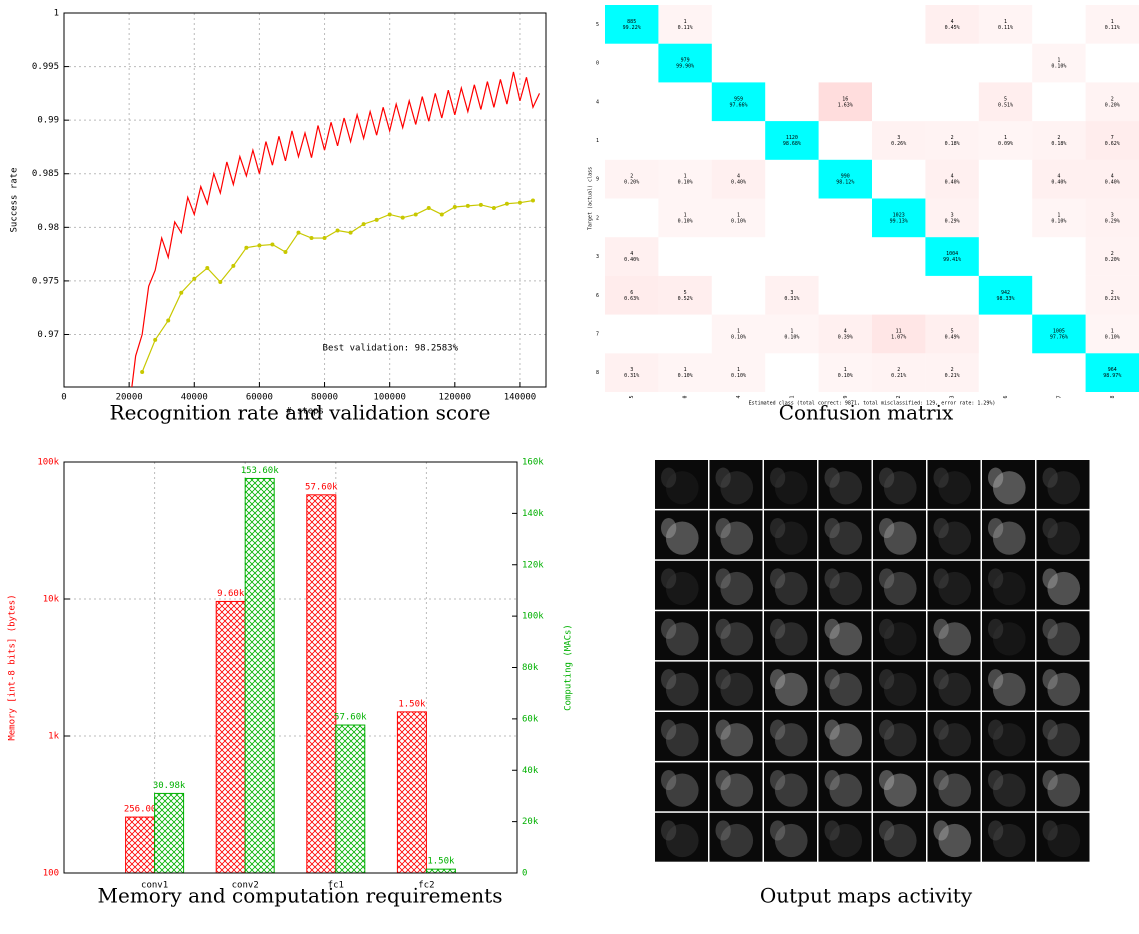  What do you see at coordinates (336, 229) in the screenshot?
I see `plot-area` at bounding box center [336, 229].